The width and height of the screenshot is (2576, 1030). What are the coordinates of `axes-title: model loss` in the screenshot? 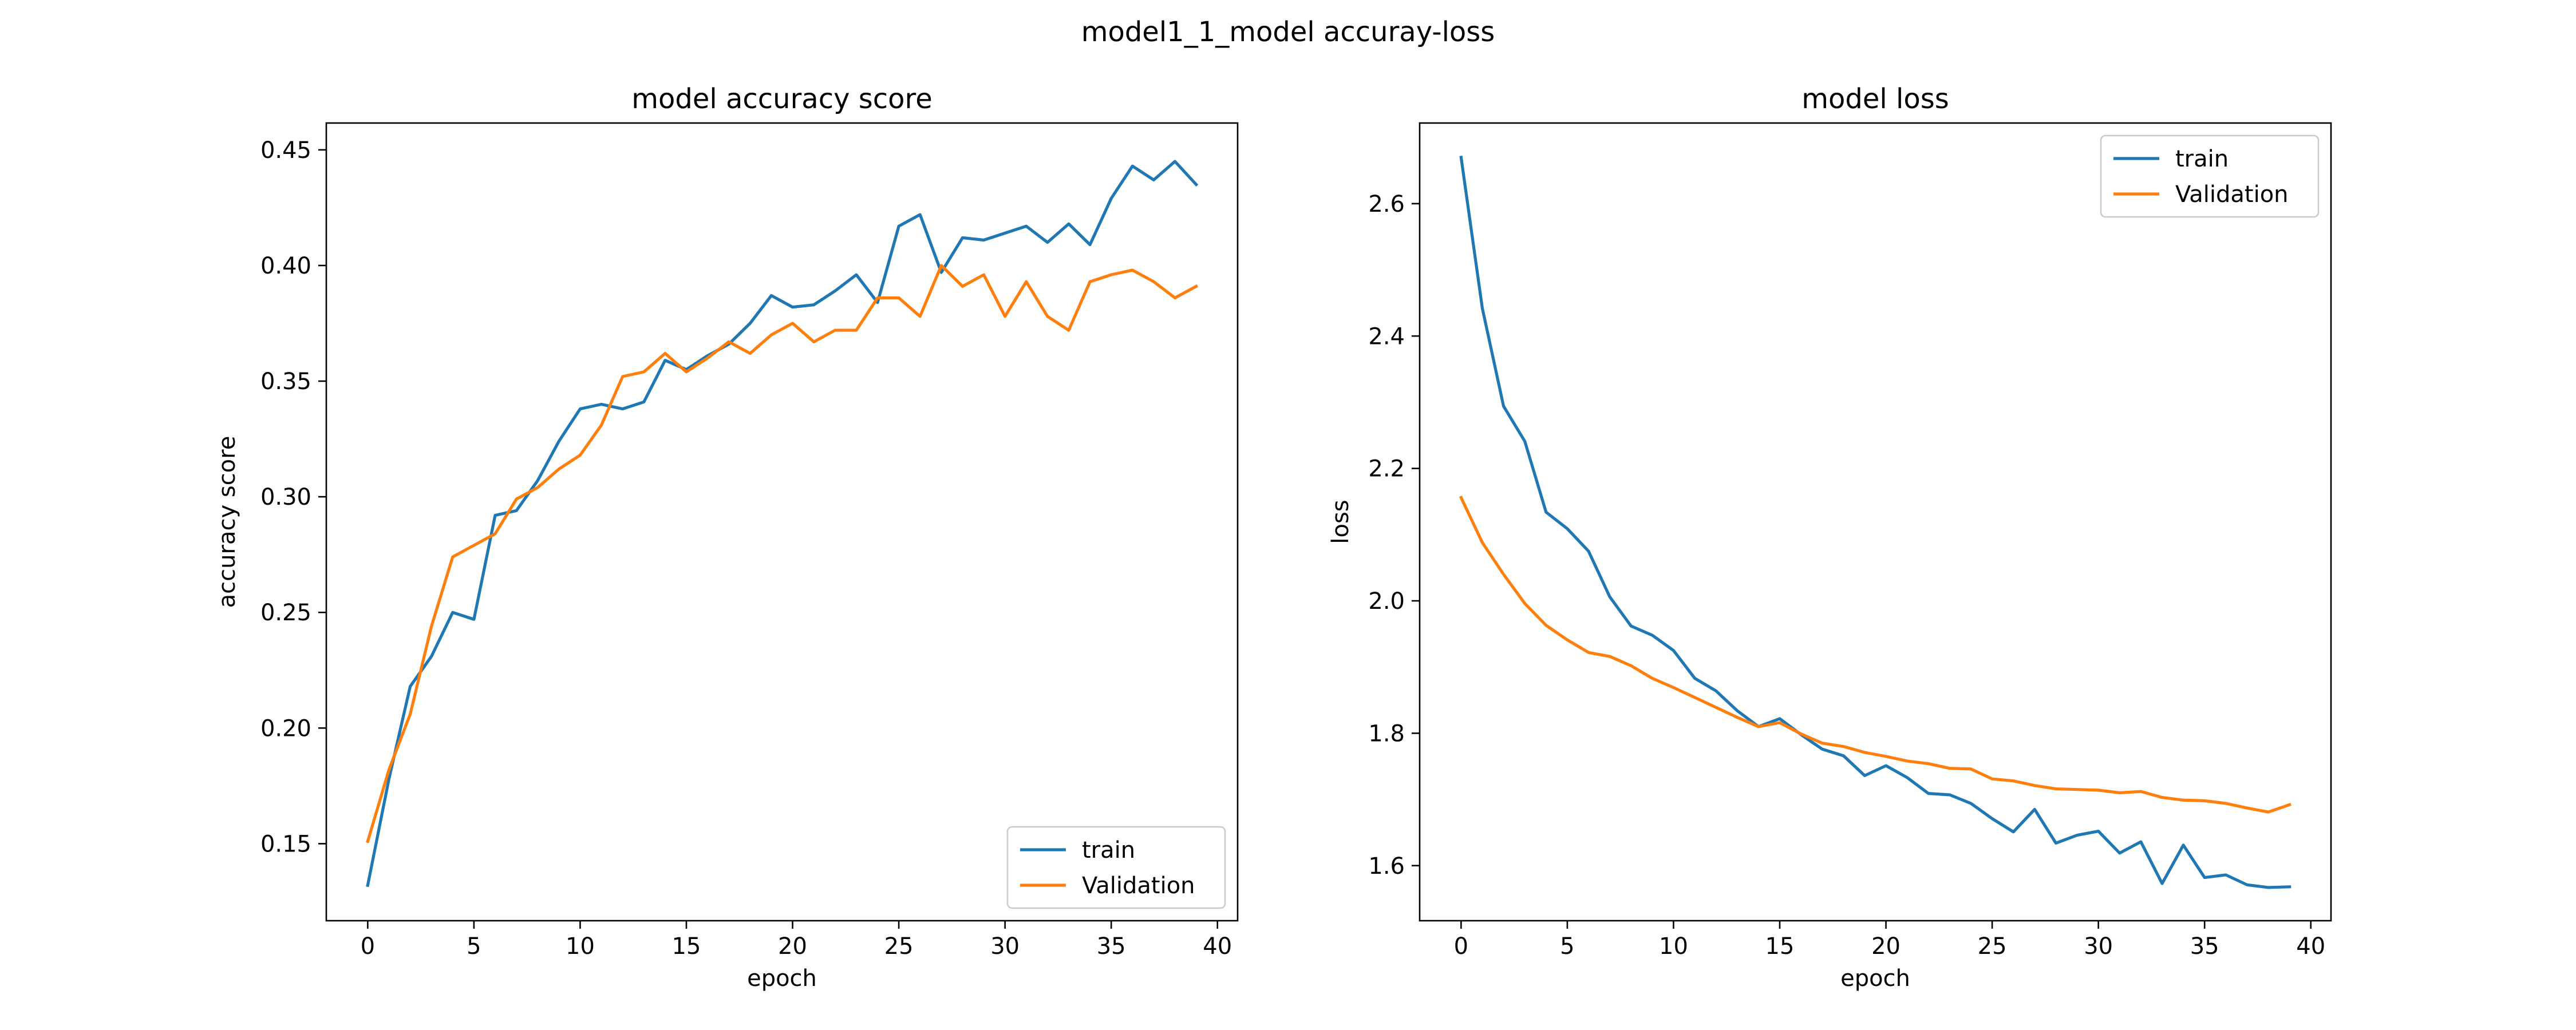 It's located at (1875, 99).